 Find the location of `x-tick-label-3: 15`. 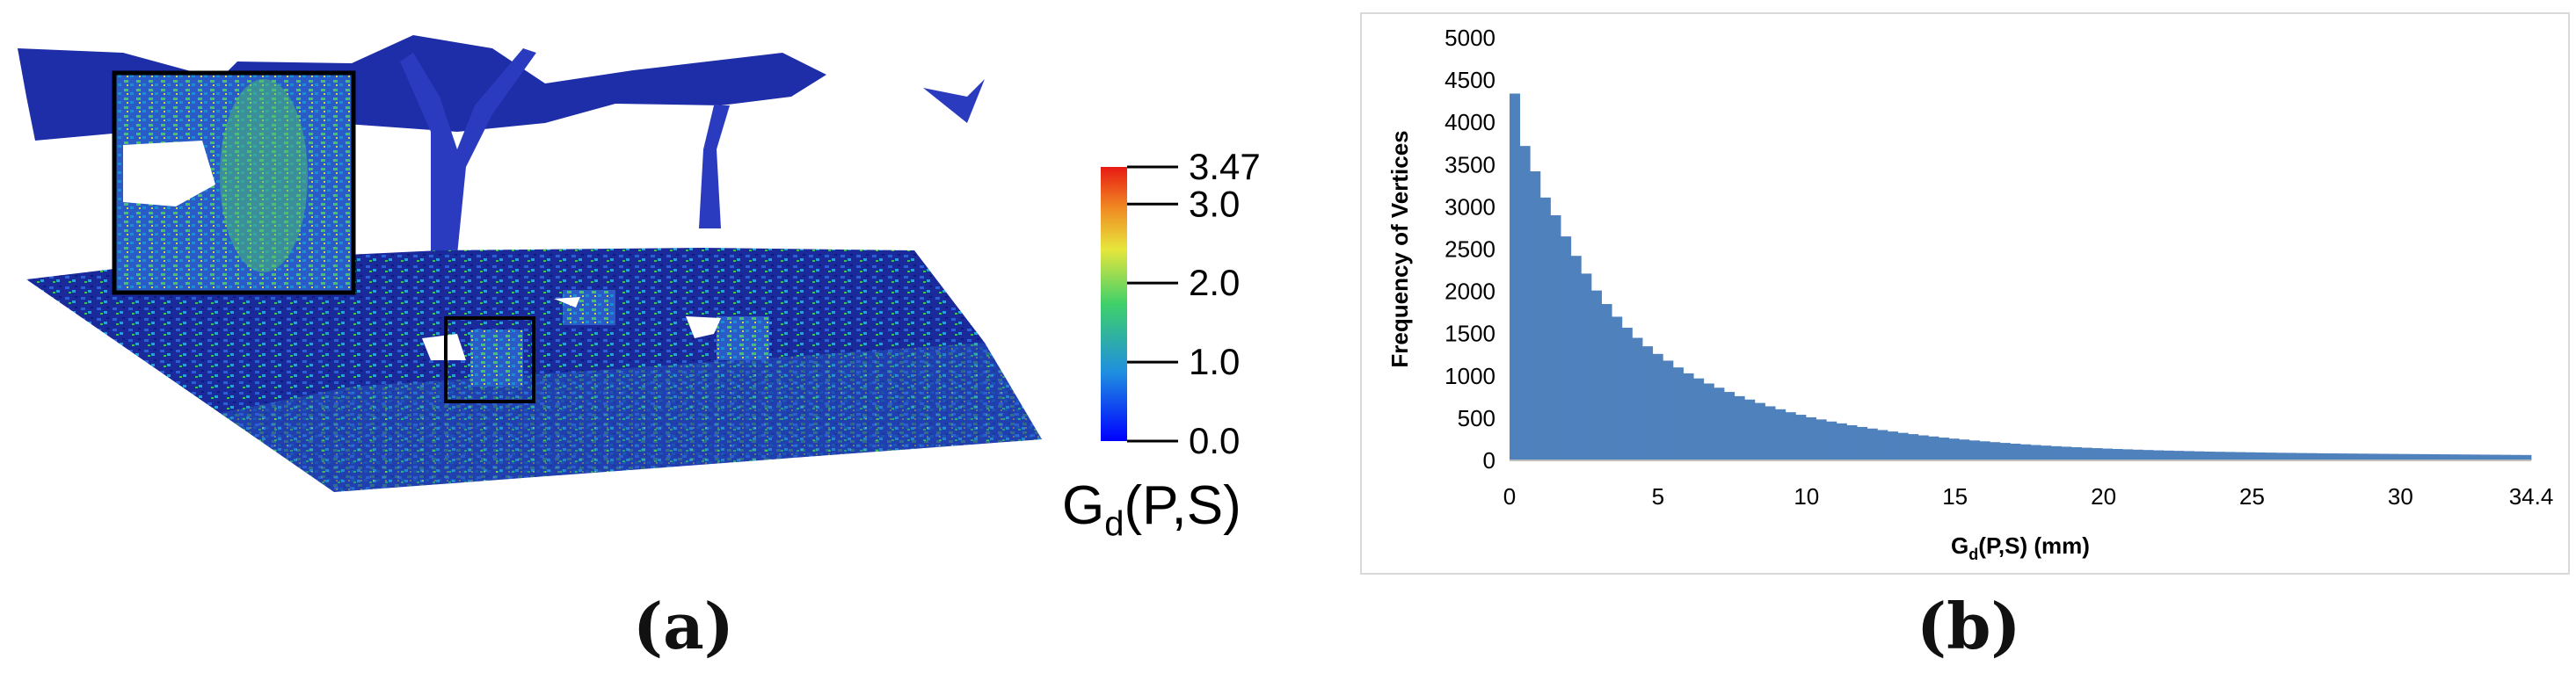

x-tick-label-3: 15 is located at coordinates (1955, 496).